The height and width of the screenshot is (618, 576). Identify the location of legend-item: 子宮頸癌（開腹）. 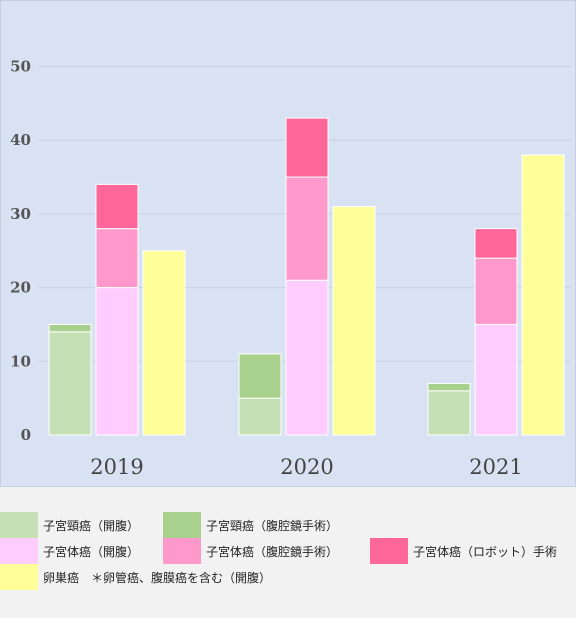
(69, 525).